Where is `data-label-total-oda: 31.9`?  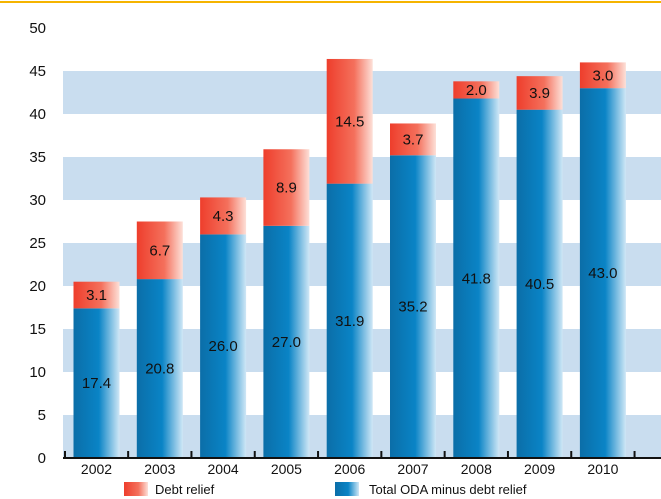
data-label-total-oda: 31.9 is located at coordinates (349, 321).